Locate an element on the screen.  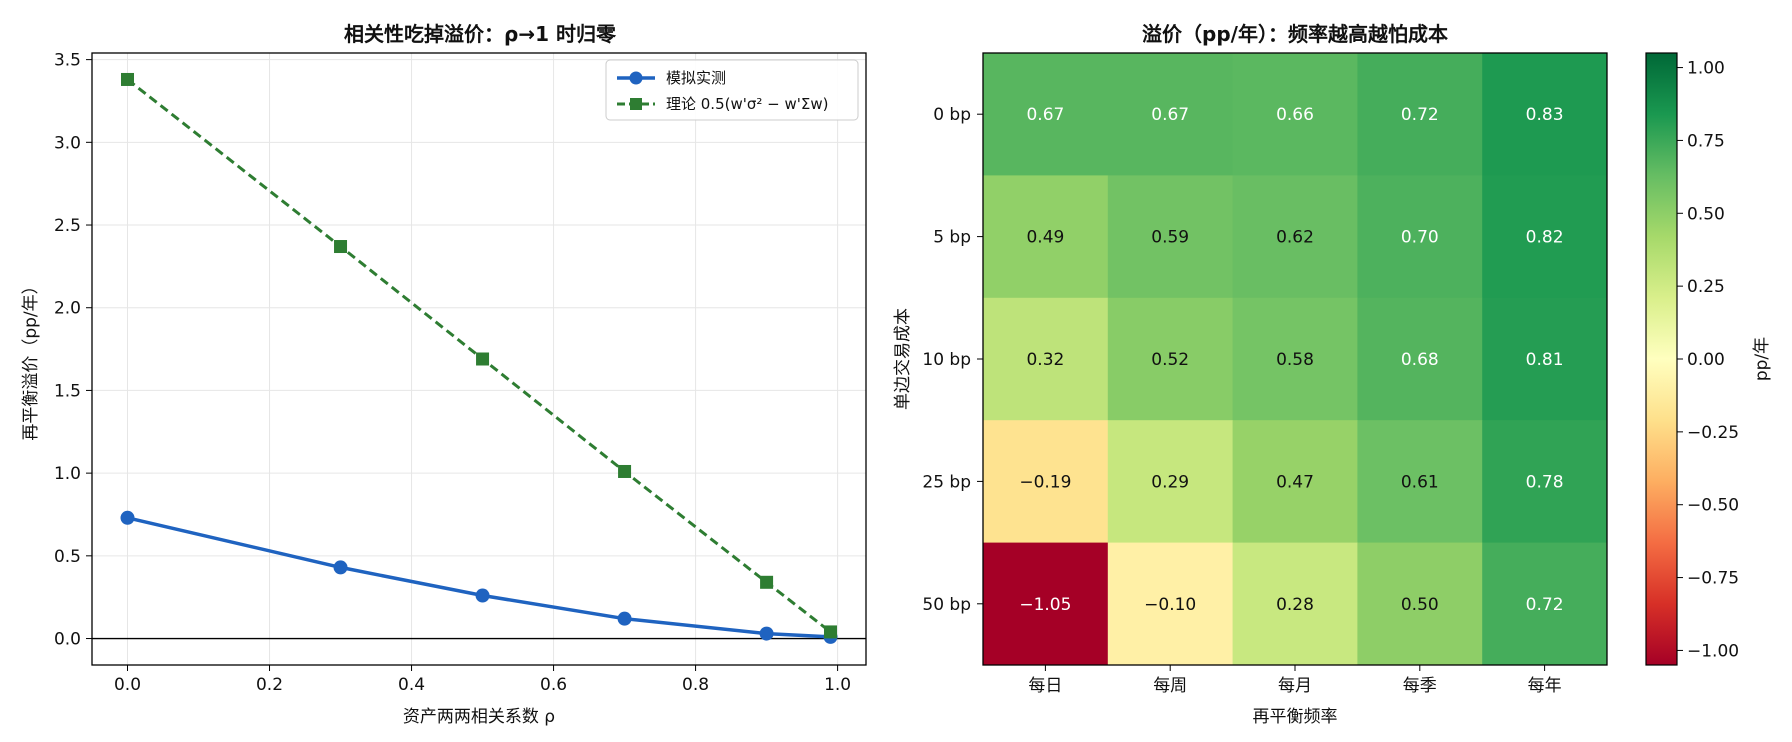
heatmap-cell-label: −0.10 is located at coordinates (1170, 605).